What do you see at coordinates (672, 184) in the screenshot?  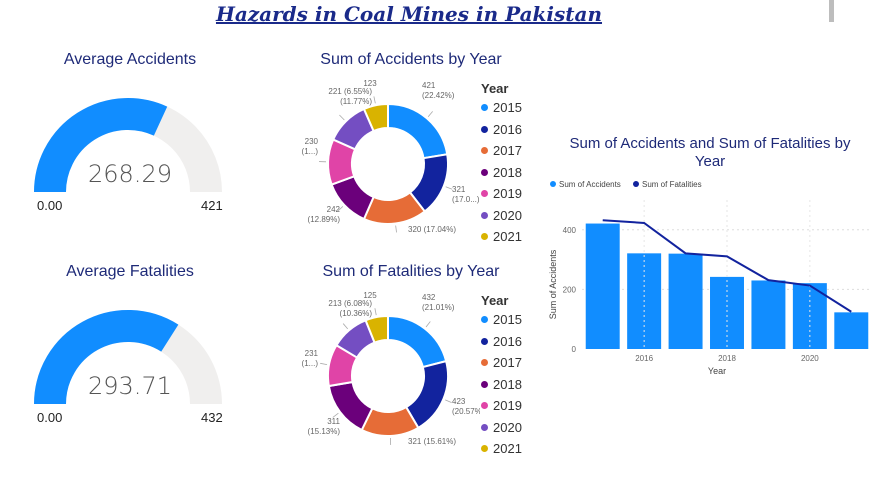 I see `legend-item-fatalities: Sum of Fatalities` at bounding box center [672, 184].